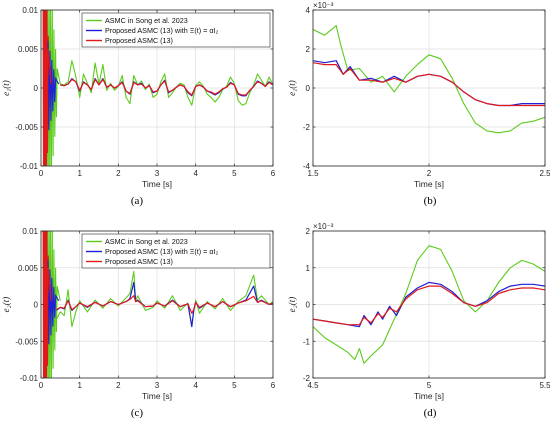 The image size is (550, 431). Describe the element at coordinates (313, 385) in the screenshot. I see `x-tick-label: 4.5` at that location.